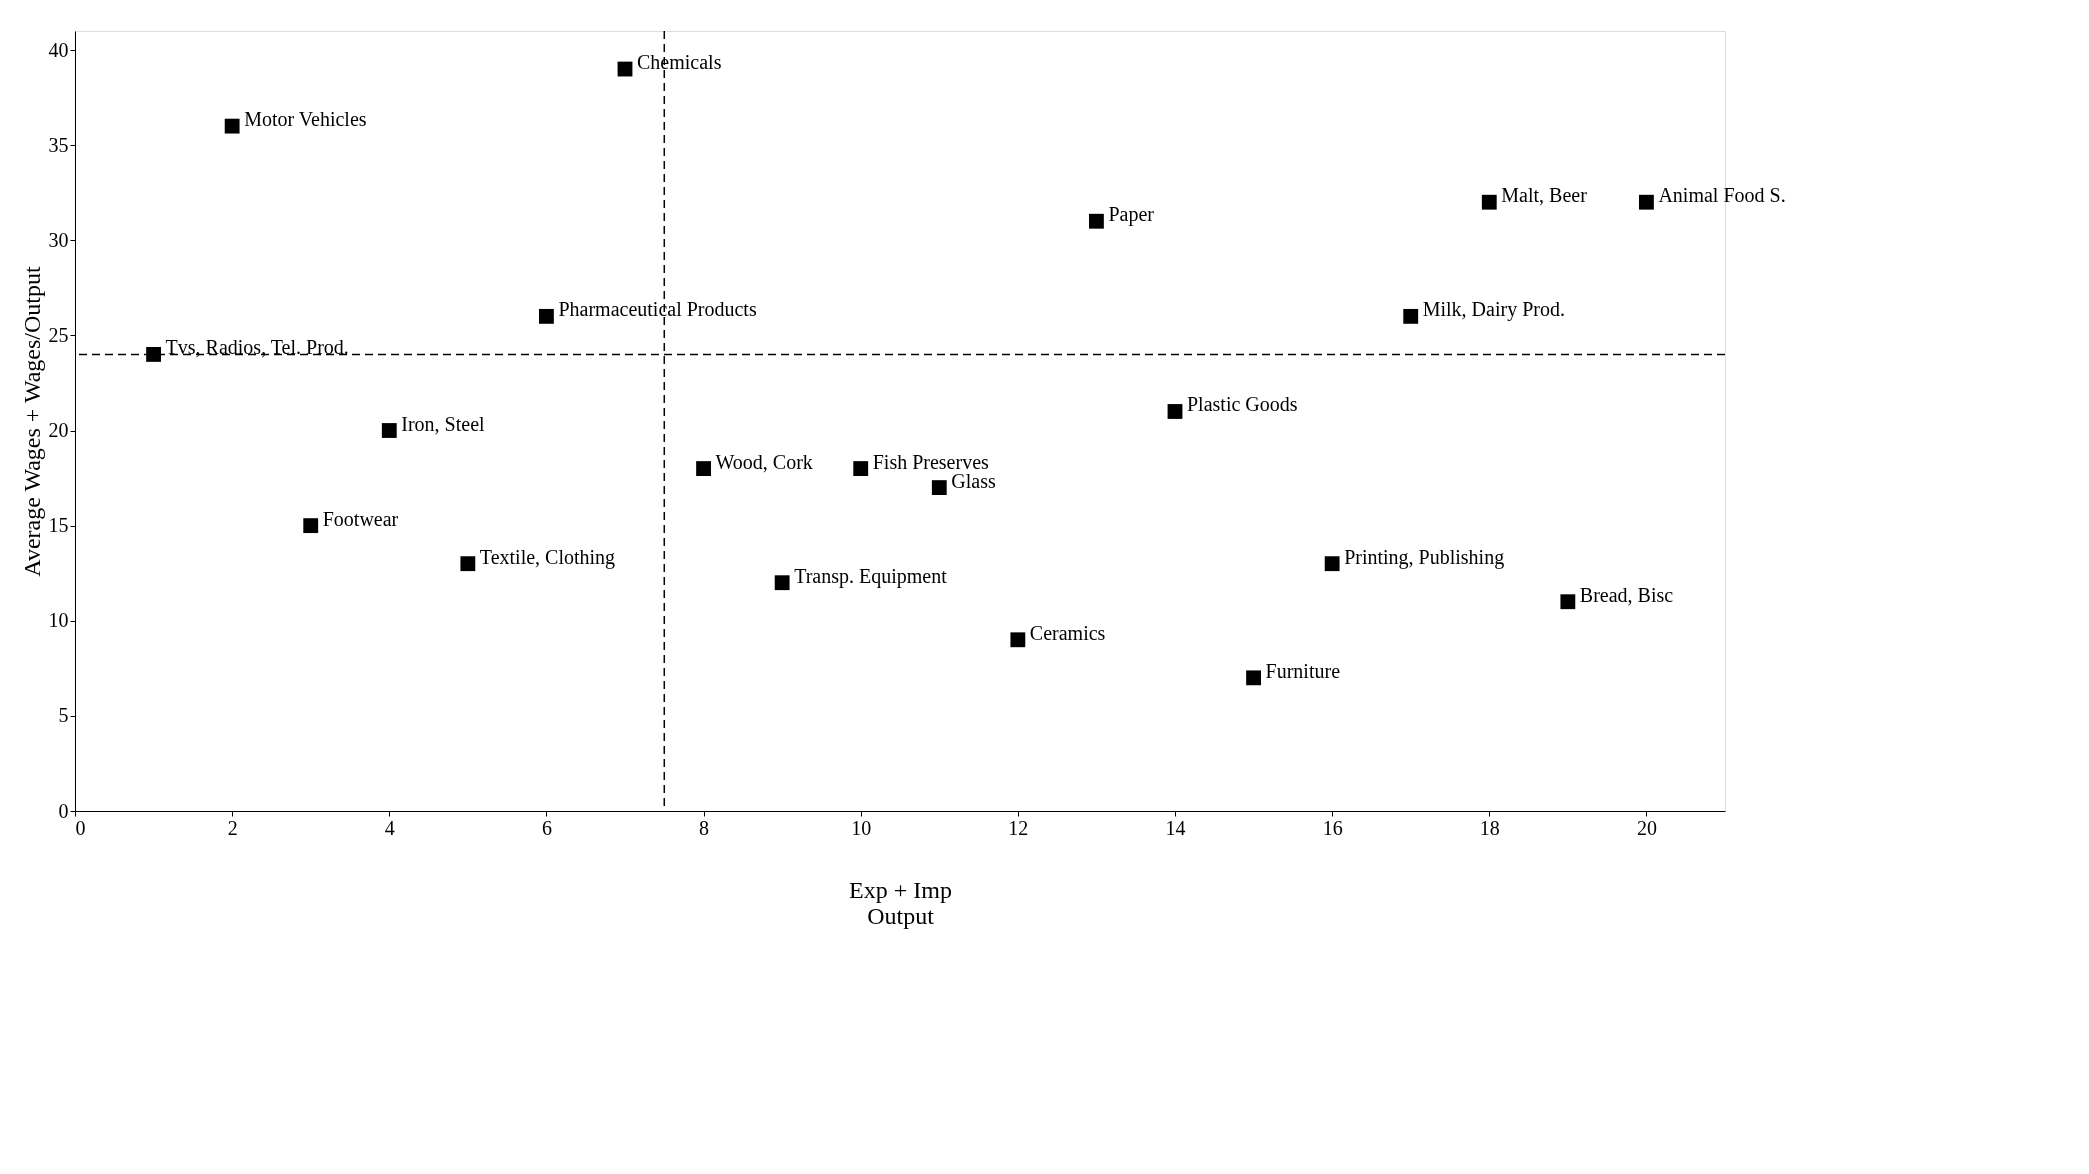 This screenshot has height=1174, width=2089. What do you see at coordinates (1626, 594) in the screenshot?
I see `annotation: Bread, Bisc` at bounding box center [1626, 594].